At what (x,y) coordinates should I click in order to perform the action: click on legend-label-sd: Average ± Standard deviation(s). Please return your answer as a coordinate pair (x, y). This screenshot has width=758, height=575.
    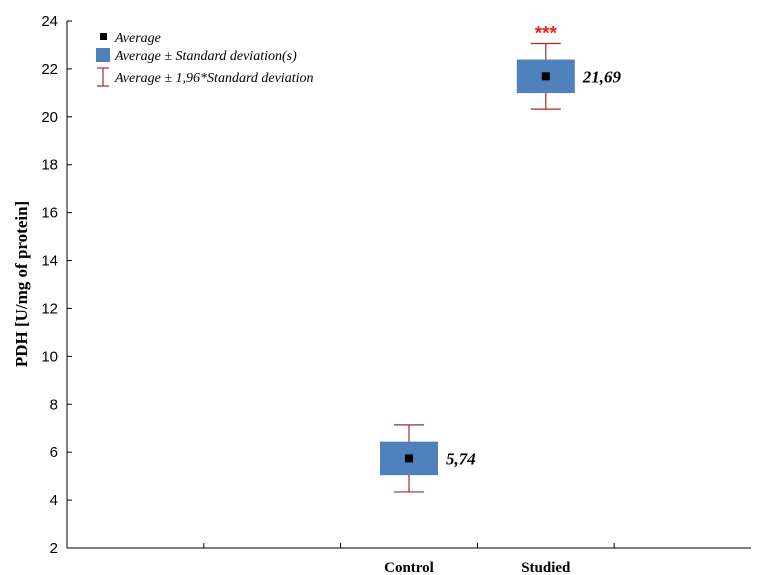
    Looking at the image, I should click on (205, 56).